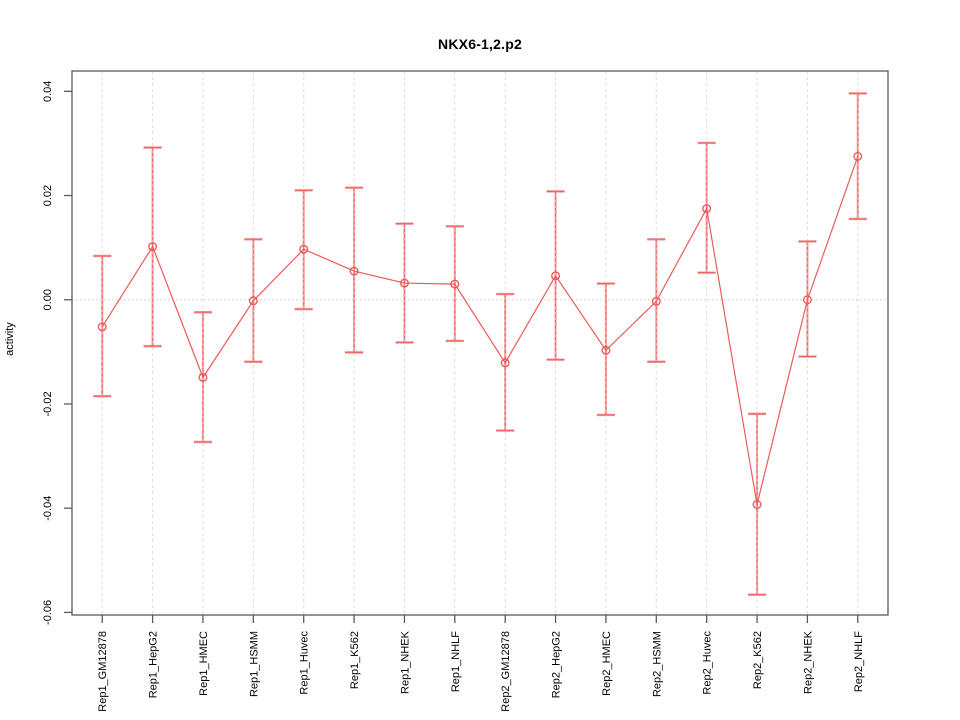 The image size is (960, 720). I want to click on data-point-Rep1_HMEC, so click(203, 377).